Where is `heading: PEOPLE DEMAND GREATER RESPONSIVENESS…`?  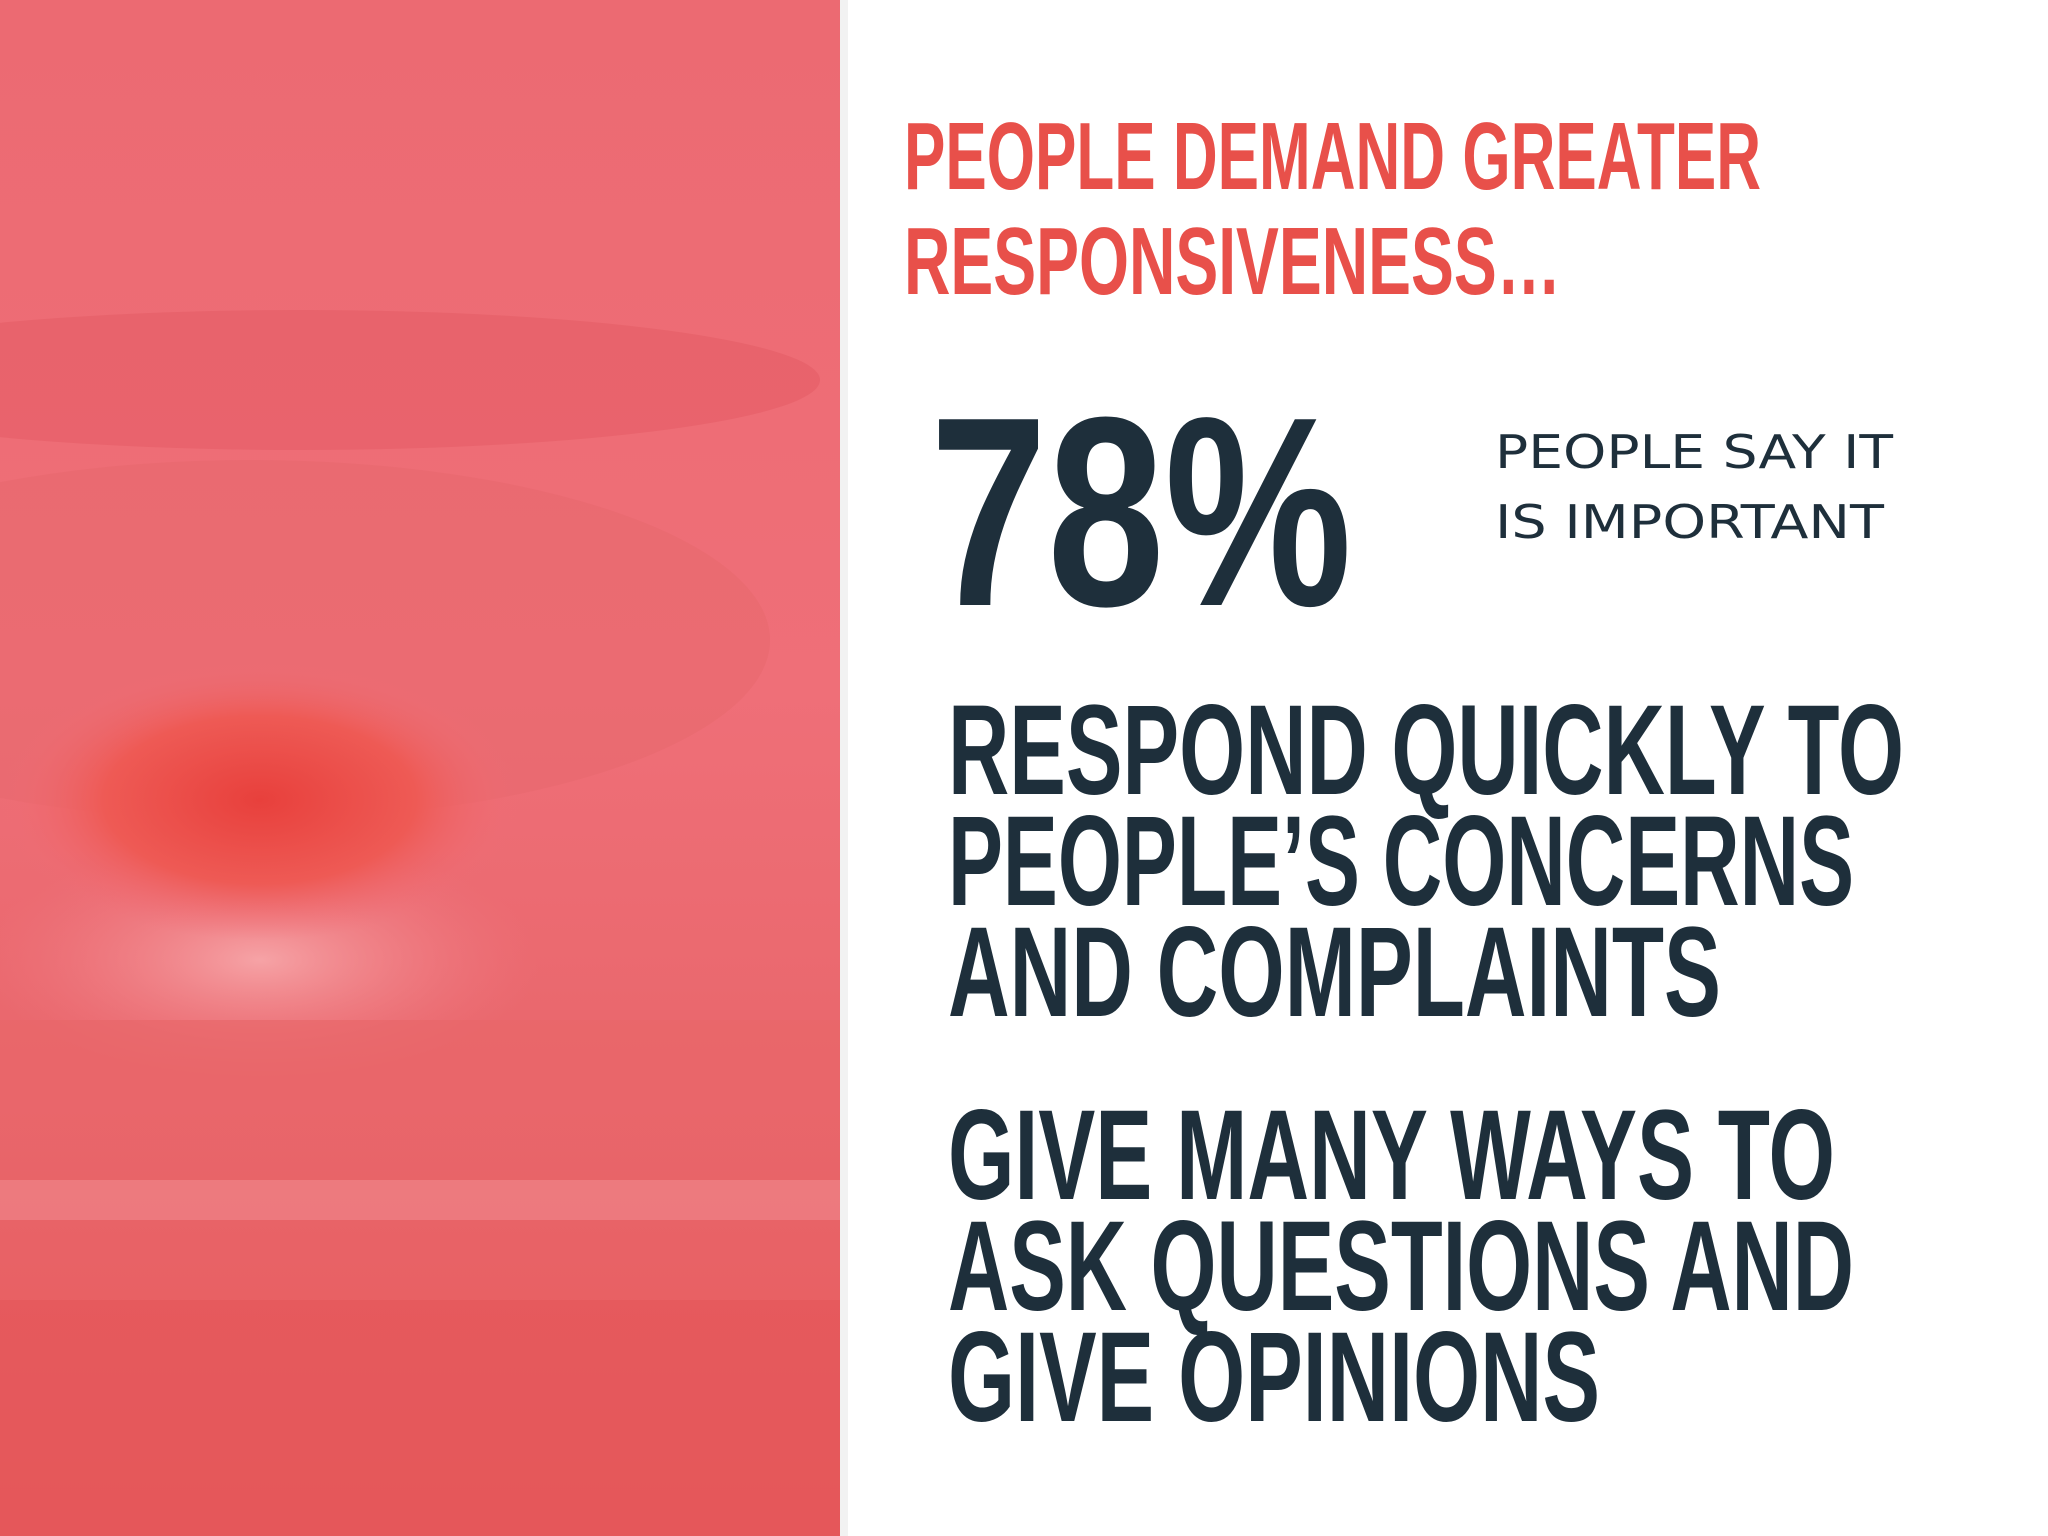
heading: PEOPLE DEMAND GREATER RESPONSIVENESS… is located at coordinates (1332, 209).